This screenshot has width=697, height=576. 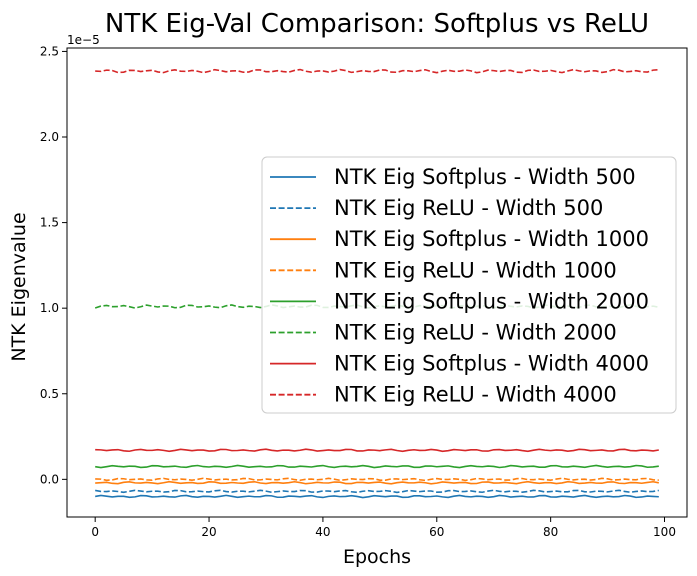 I want to click on x-tick-label: 100, so click(x=664, y=532).